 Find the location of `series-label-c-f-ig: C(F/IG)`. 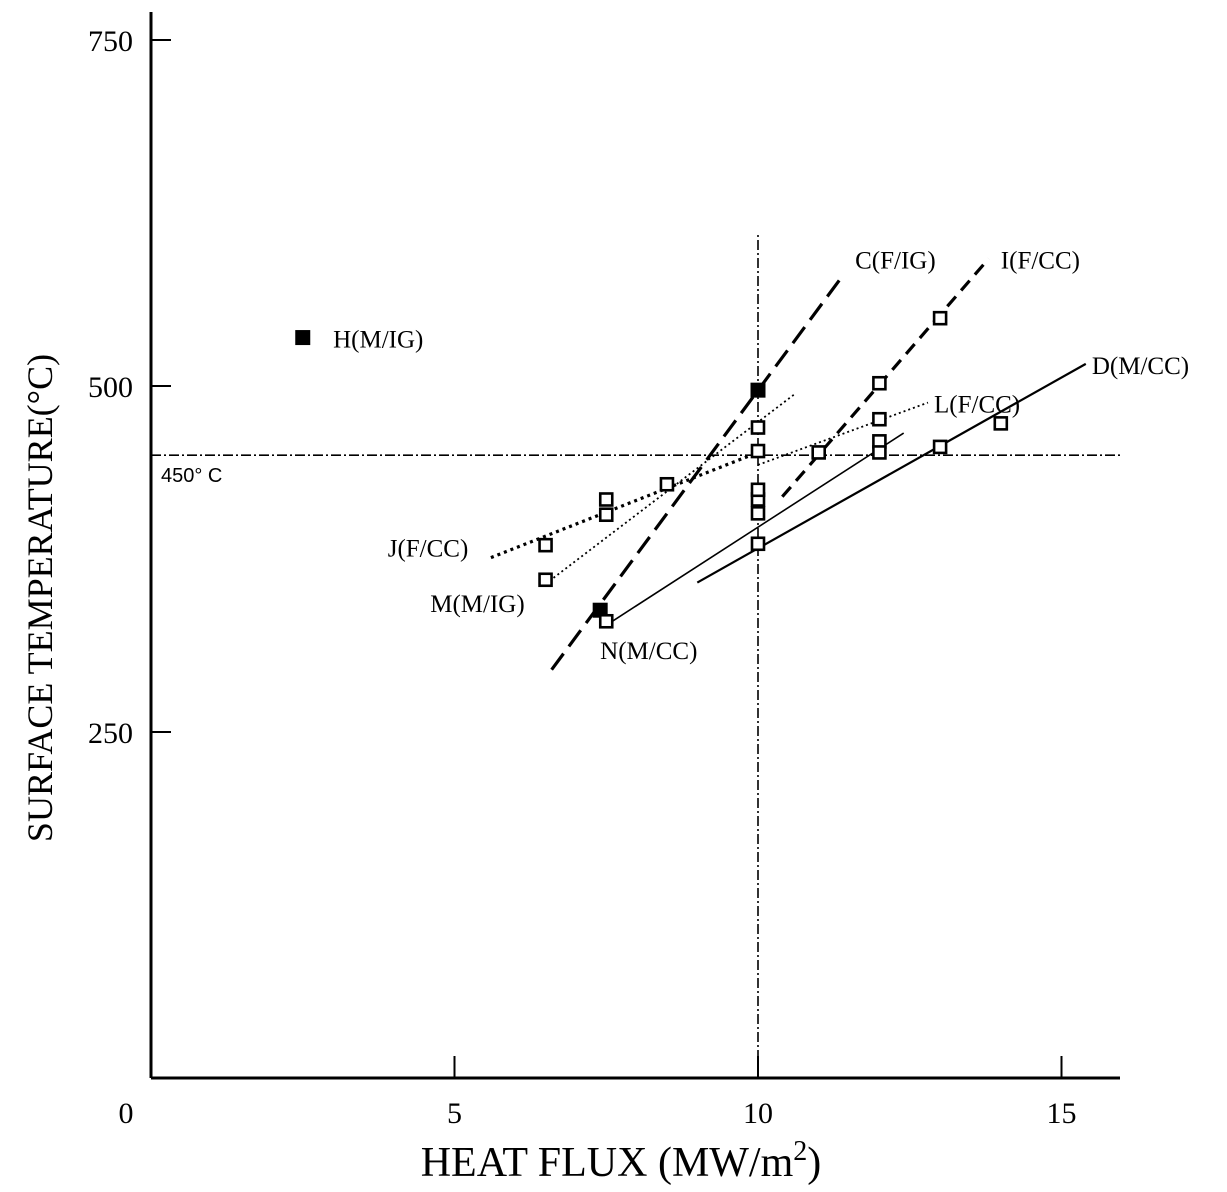

series-label-c-f-ig: C(F/IG) is located at coordinates (895, 261).